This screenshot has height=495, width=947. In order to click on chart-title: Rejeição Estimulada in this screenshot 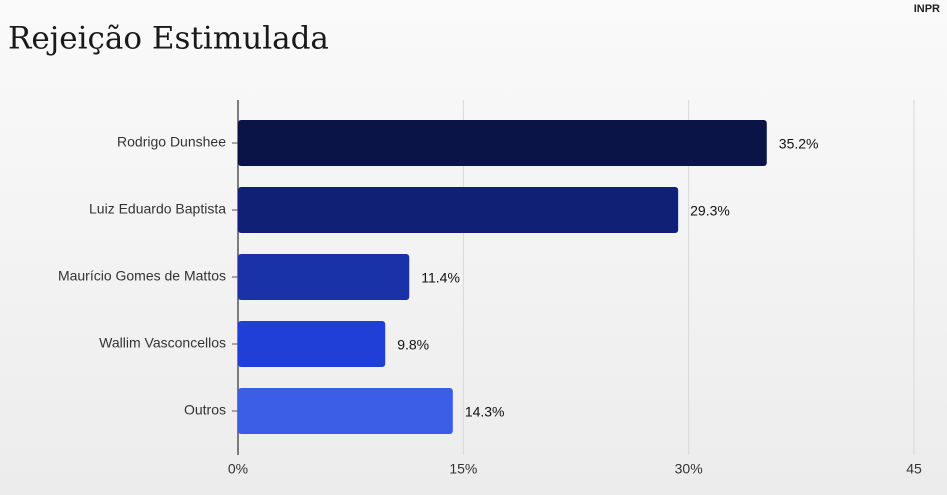, I will do `click(168, 39)`.